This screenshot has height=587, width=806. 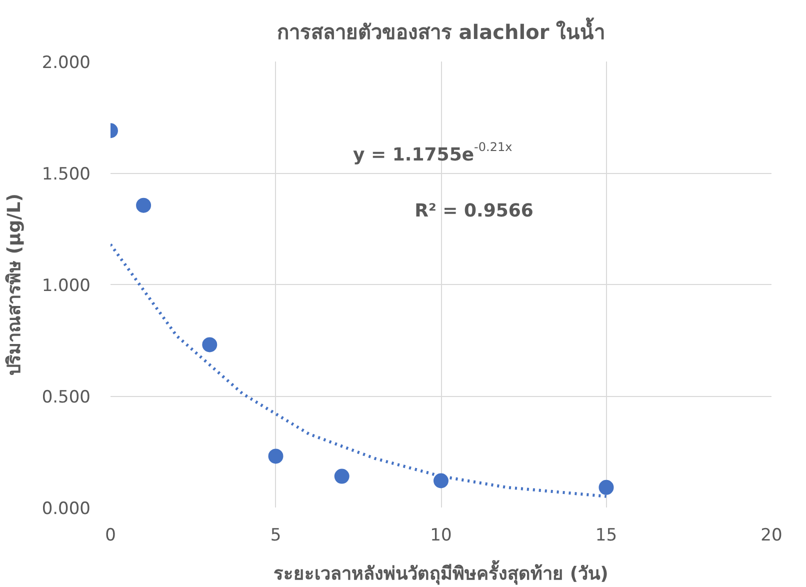 What do you see at coordinates (771, 536) in the screenshot?
I see `x-tick-label: 20` at bounding box center [771, 536].